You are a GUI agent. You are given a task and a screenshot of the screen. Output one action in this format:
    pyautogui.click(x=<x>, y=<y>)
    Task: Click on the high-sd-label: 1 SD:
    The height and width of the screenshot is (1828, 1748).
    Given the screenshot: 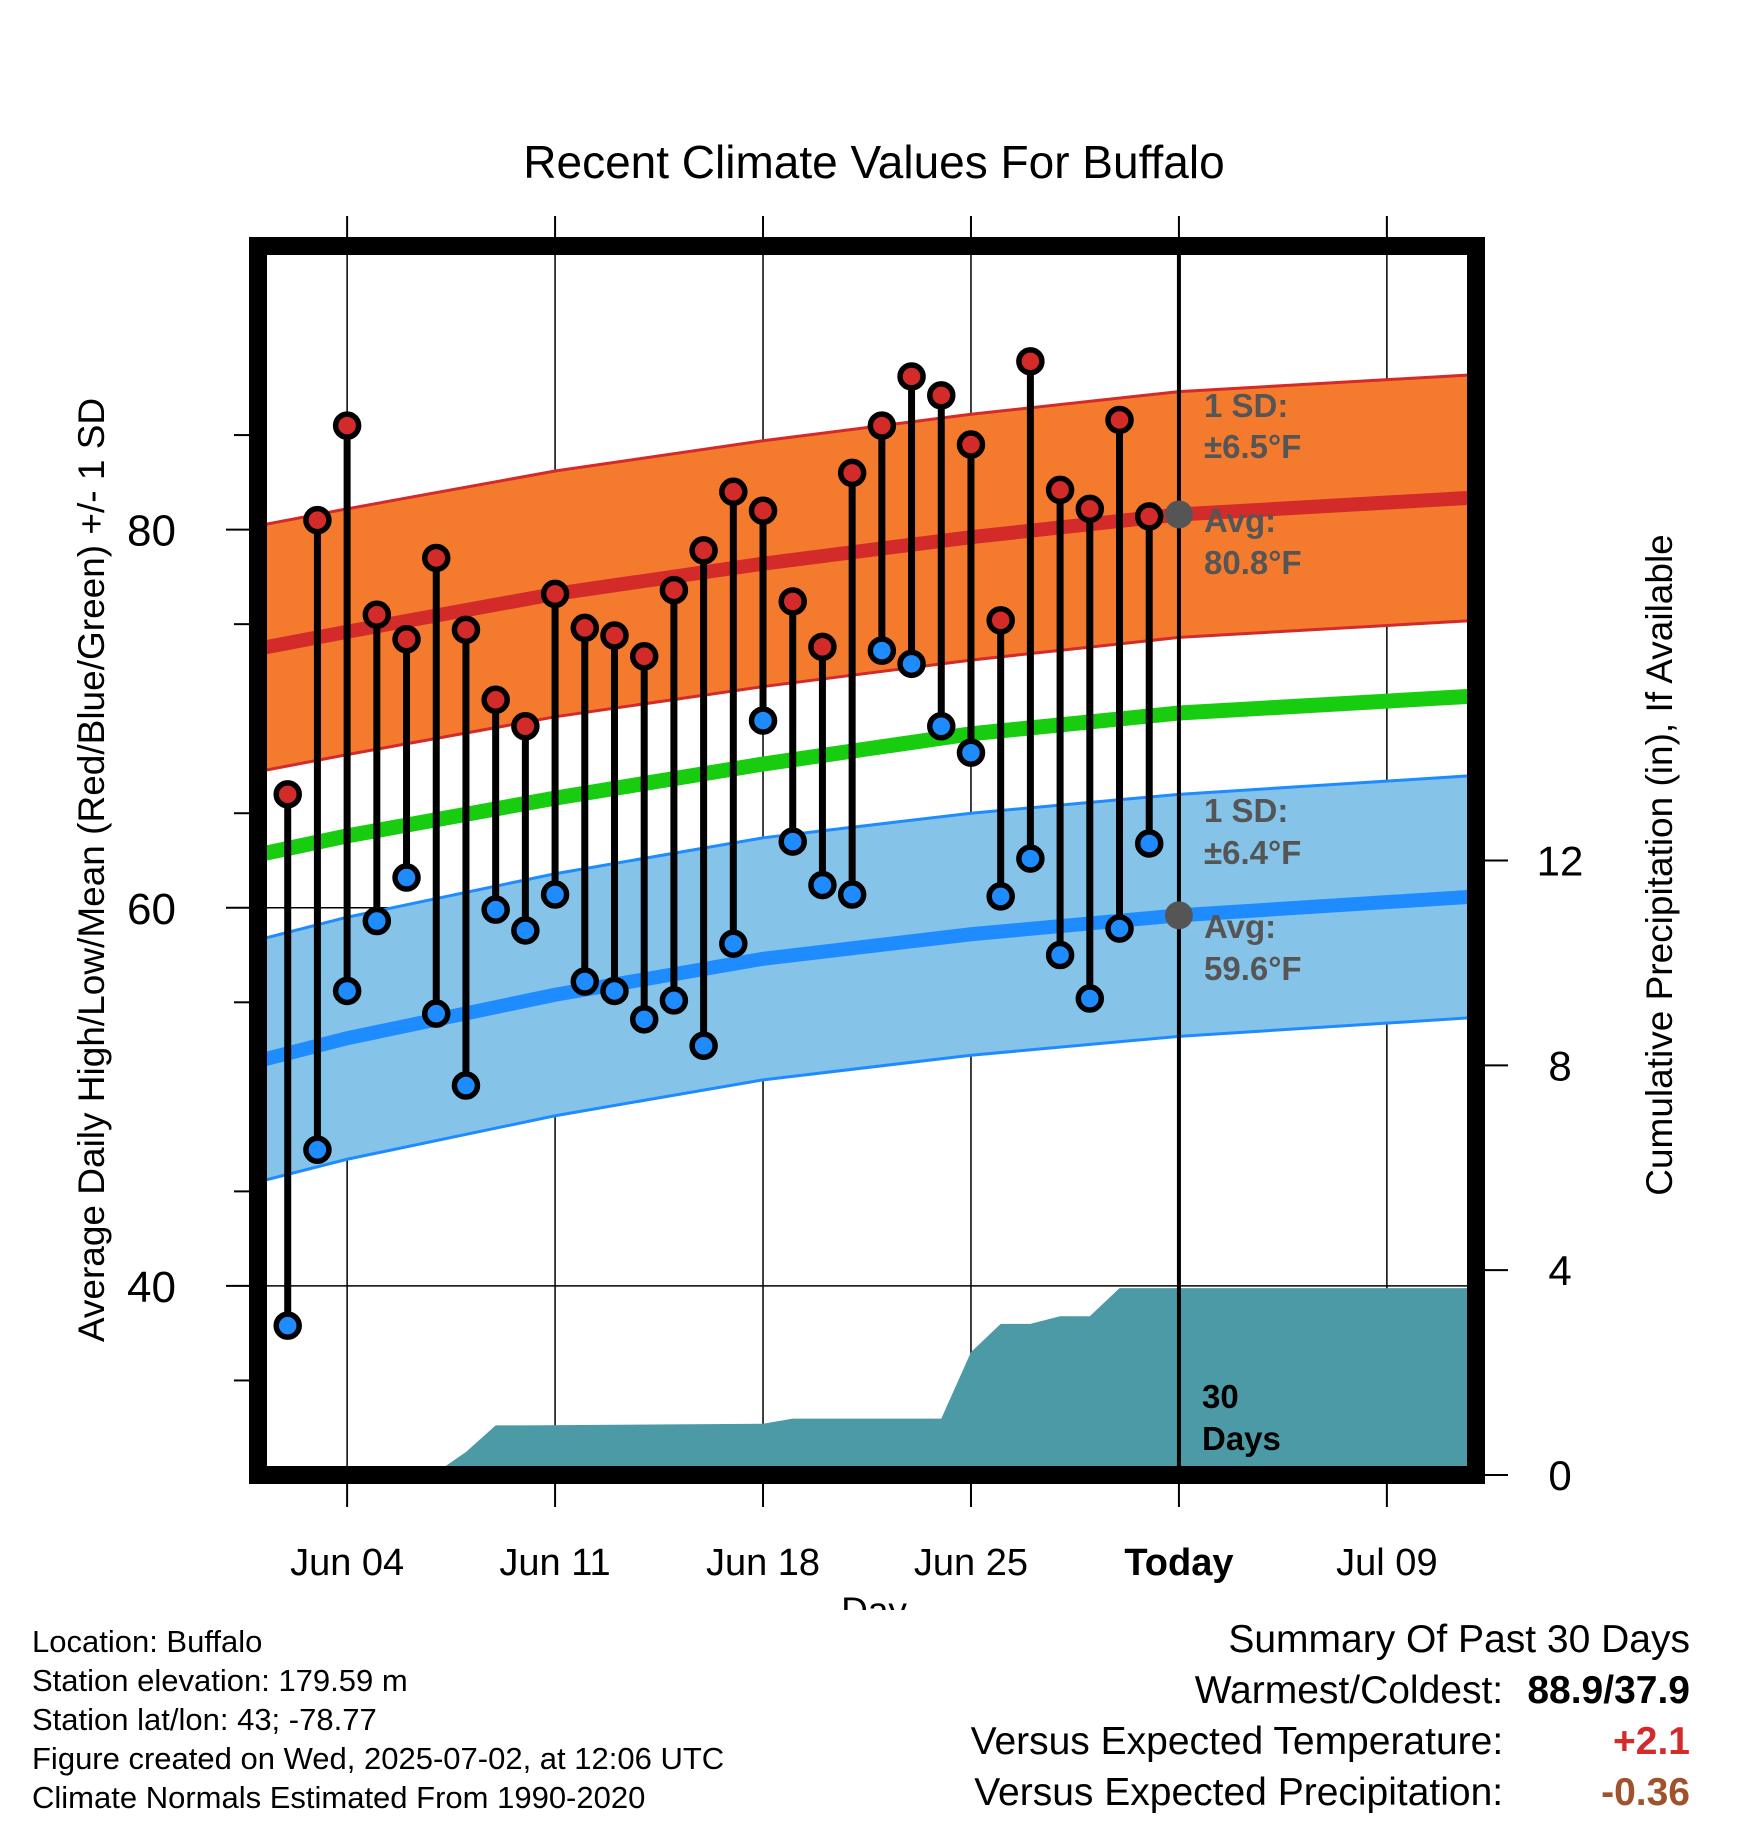 What is the action you would take?
    pyautogui.click(x=1246, y=405)
    